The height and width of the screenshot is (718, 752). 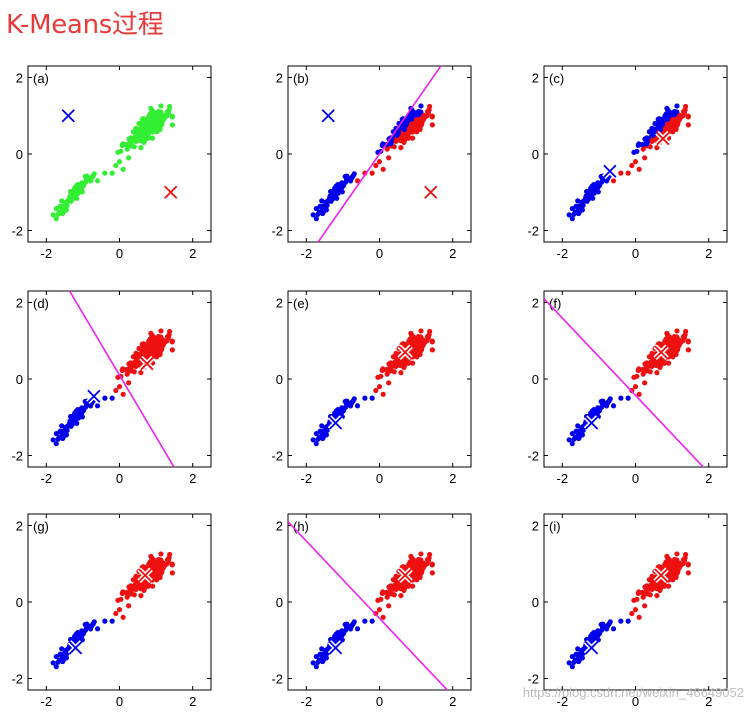 What do you see at coordinates (627, 611) in the screenshot?
I see `scatter-plot: -2 2 0 0 2 -2 (i)` at bounding box center [627, 611].